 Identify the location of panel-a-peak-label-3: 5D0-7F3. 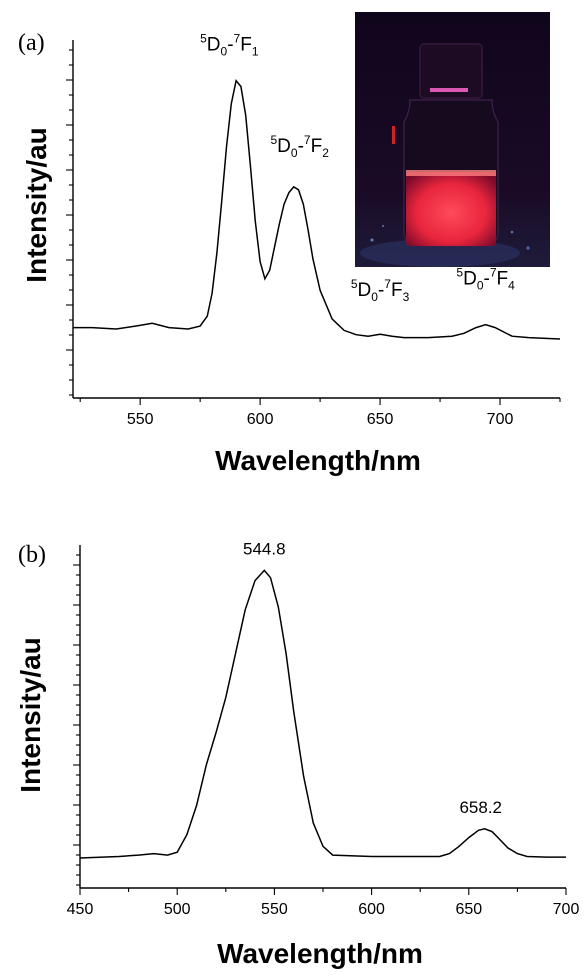
(380, 290).